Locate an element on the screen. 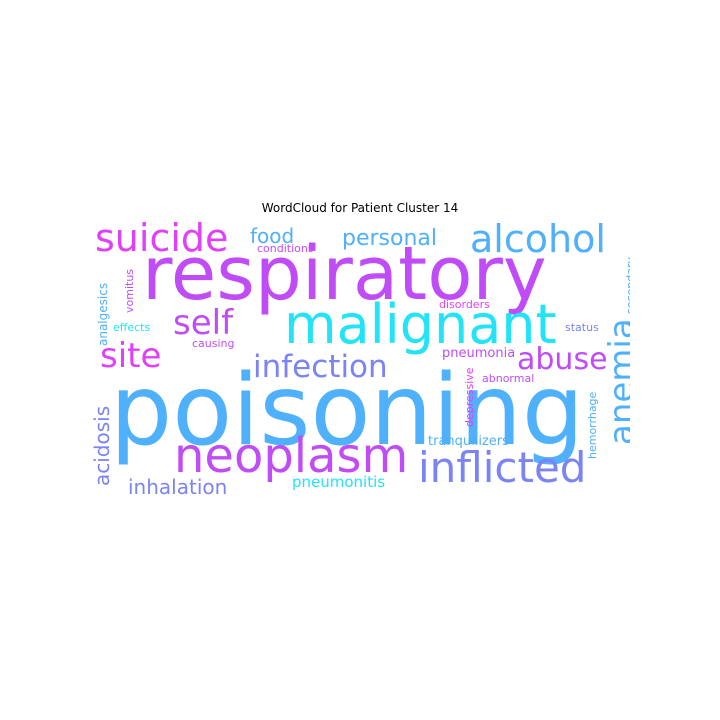 This screenshot has width=720, height=720. word-food: food is located at coordinates (272, 236).